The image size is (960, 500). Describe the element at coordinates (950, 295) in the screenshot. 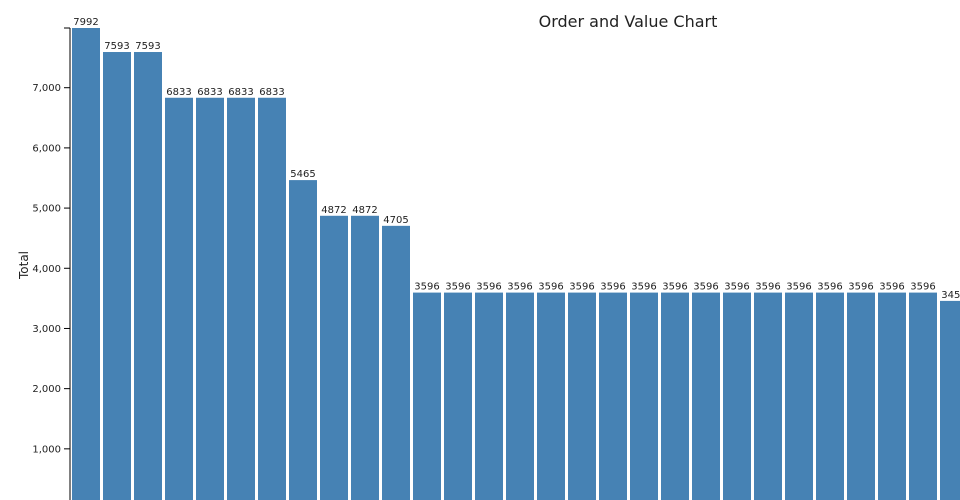

I see `value-label: 3458` at that location.